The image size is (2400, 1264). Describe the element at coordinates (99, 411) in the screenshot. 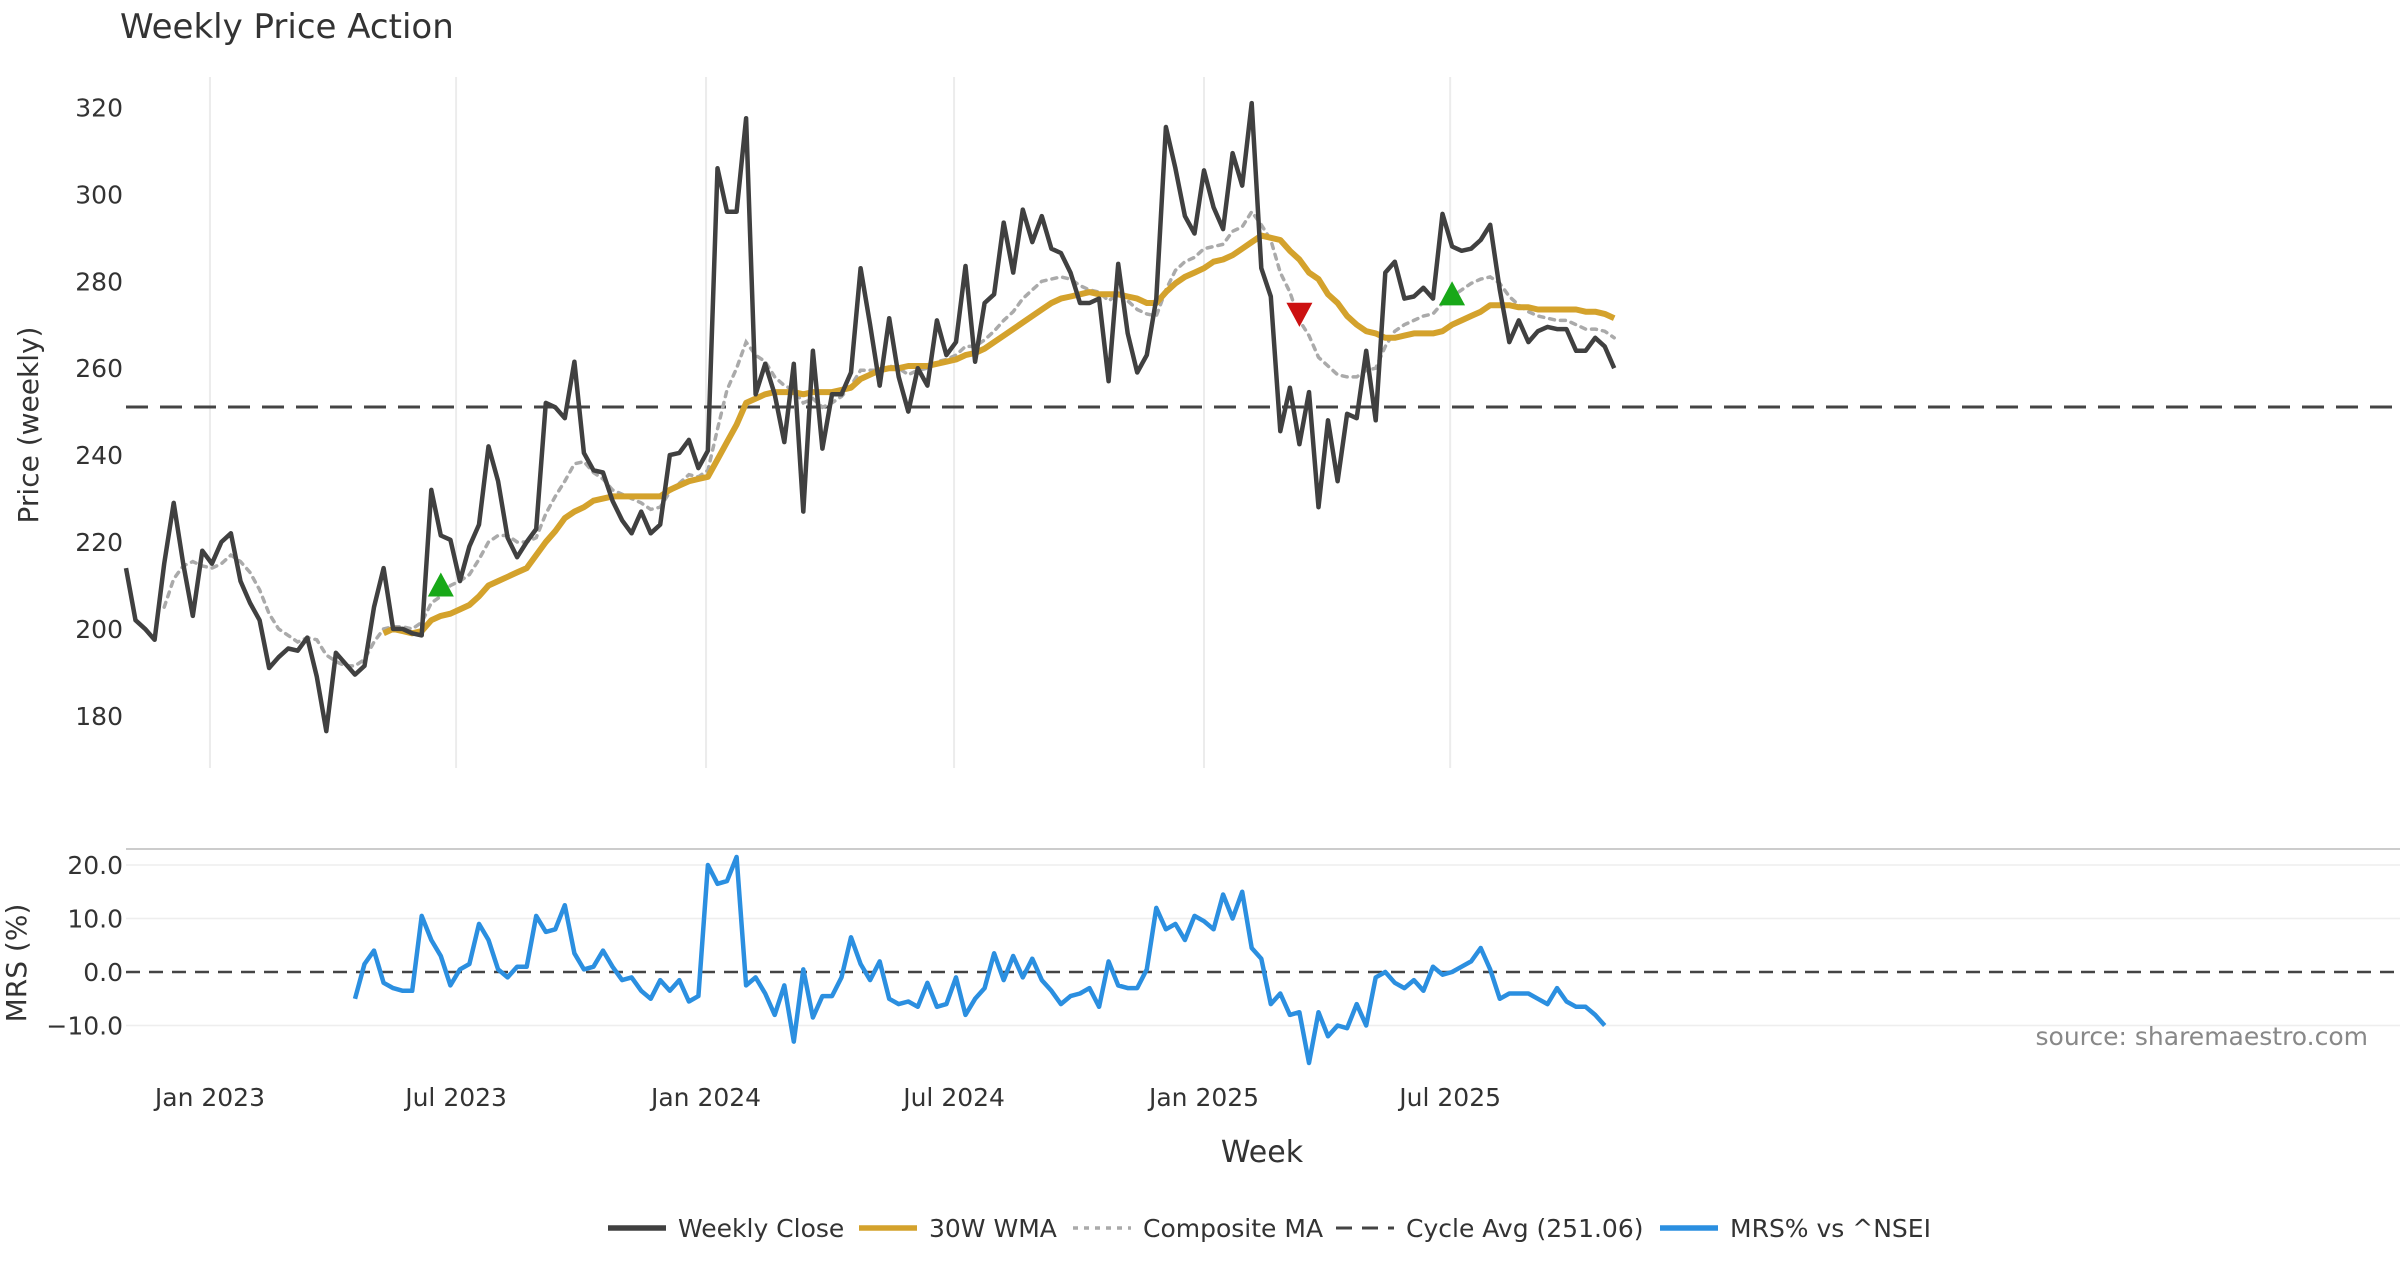

I see `price-y-tick-labels: 180 200 220 240 260 280 300 320` at that location.